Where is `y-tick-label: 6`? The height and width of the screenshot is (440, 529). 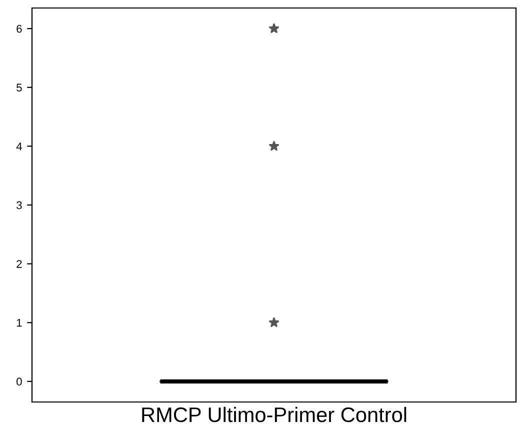
y-tick-label: 6 is located at coordinates (19, 28).